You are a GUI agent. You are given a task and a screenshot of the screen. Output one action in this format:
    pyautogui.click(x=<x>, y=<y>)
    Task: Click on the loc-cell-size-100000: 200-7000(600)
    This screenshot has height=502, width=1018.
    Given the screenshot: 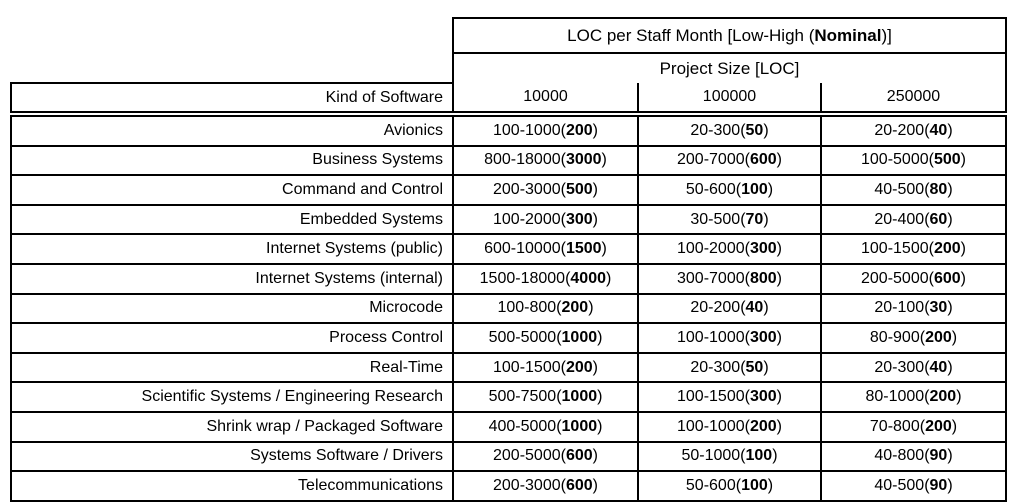 What is the action you would take?
    pyautogui.click(x=729, y=160)
    